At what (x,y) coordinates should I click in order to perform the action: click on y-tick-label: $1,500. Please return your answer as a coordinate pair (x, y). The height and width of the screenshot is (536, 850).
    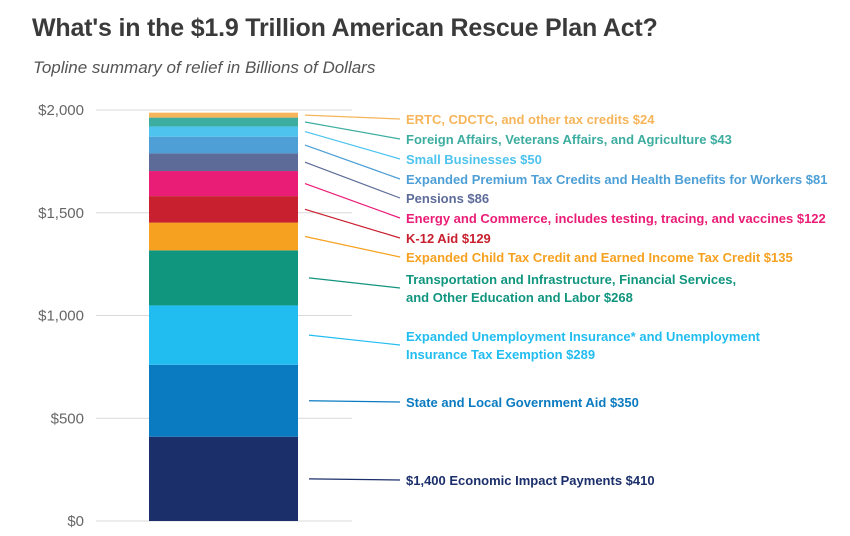
    Looking at the image, I should click on (61, 213).